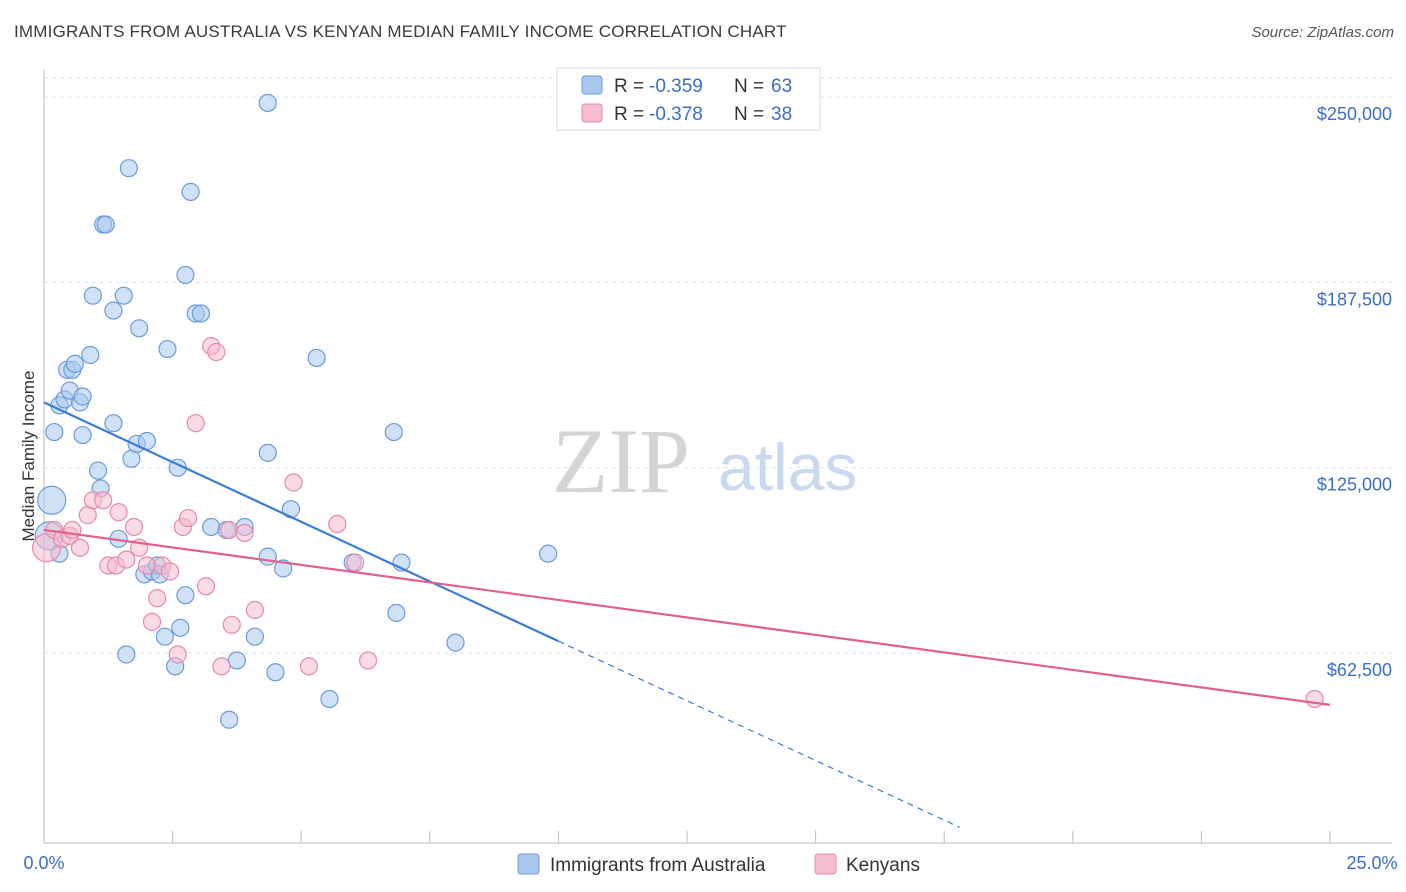 This screenshot has width=1406, height=892. Describe the element at coordinates (1354, 392) in the screenshot. I see `y-axis-tick-labels: $62,500 $125,000 $187,500 $250,000` at that location.